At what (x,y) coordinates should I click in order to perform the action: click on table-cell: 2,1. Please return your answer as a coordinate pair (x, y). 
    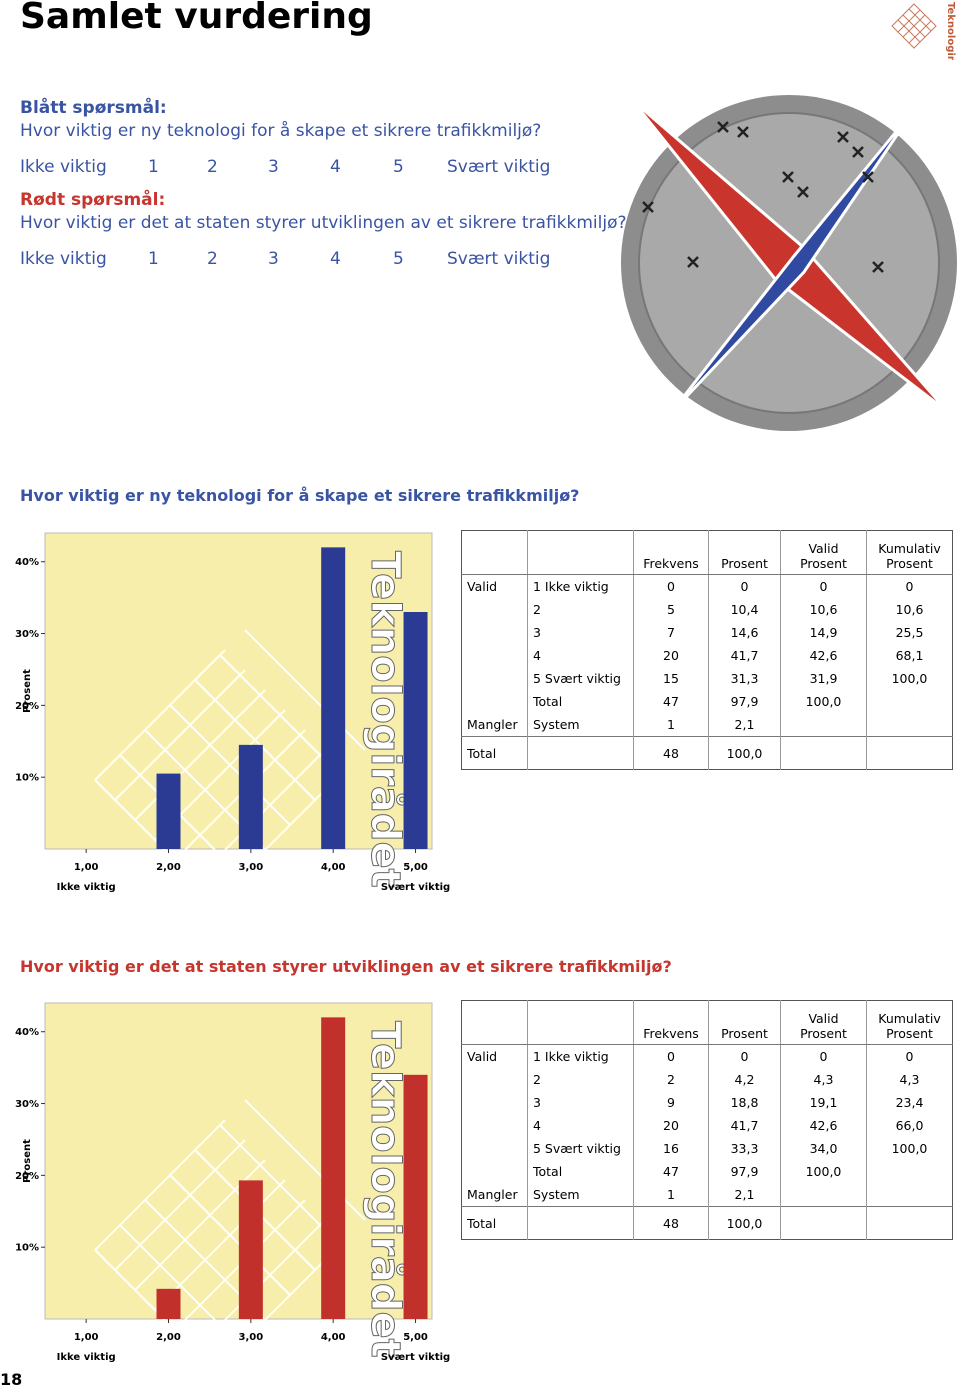
    Looking at the image, I should click on (744, 1195).